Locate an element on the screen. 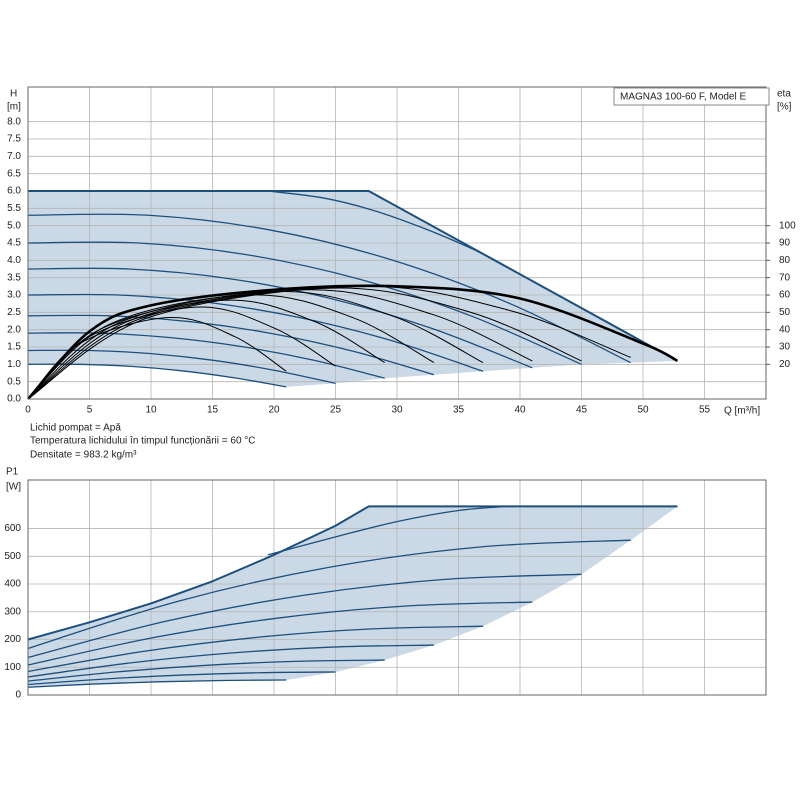 The width and height of the screenshot is (800, 805). x-tick-label: 45 is located at coordinates (582, 410).